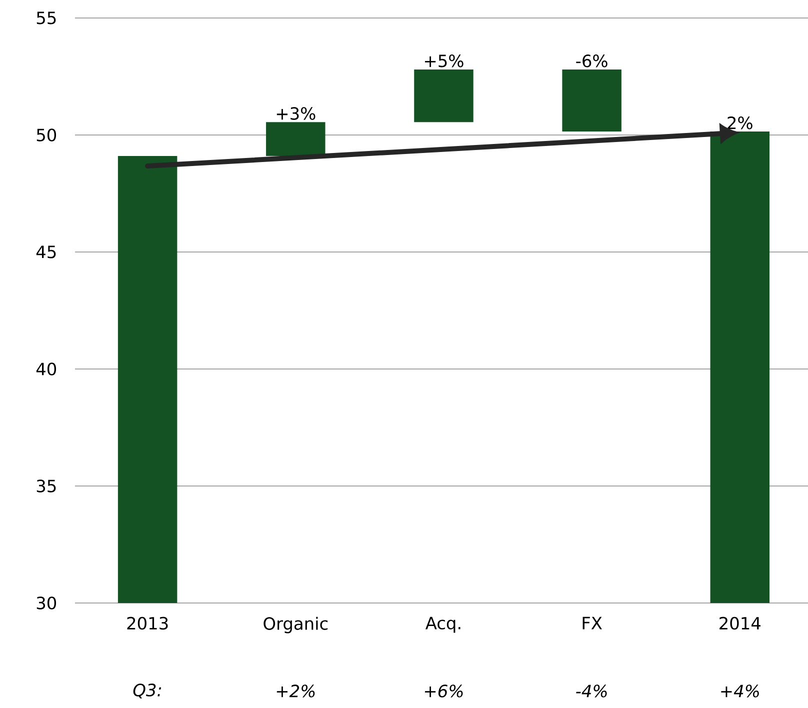 This screenshot has height=708, width=808. Describe the element at coordinates (46, 486) in the screenshot. I see `y-tick-label: 35` at that location.